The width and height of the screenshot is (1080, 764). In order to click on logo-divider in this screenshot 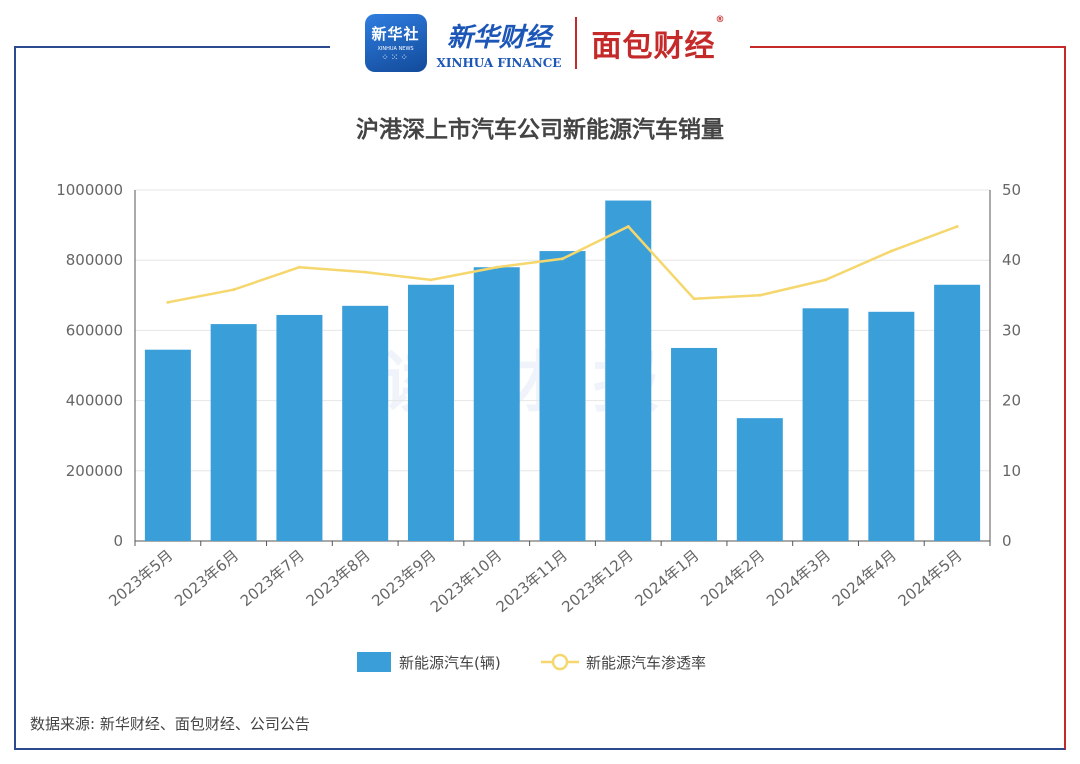, I will do `click(576, 43)`.